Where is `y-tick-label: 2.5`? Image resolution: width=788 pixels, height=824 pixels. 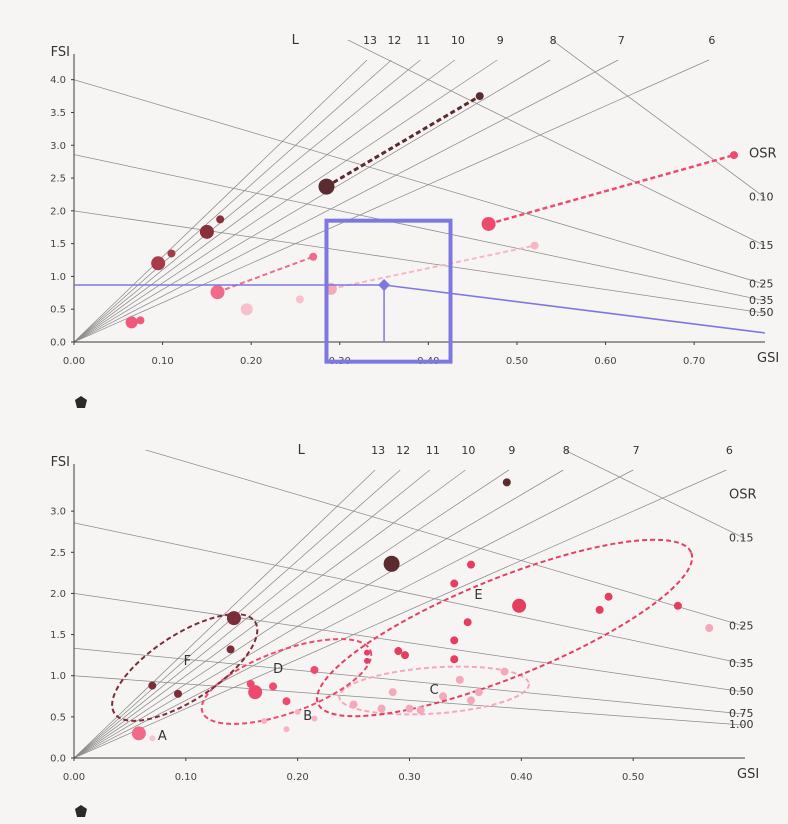 y-tick-label: 2.5 is located at coordinates (58, 553).